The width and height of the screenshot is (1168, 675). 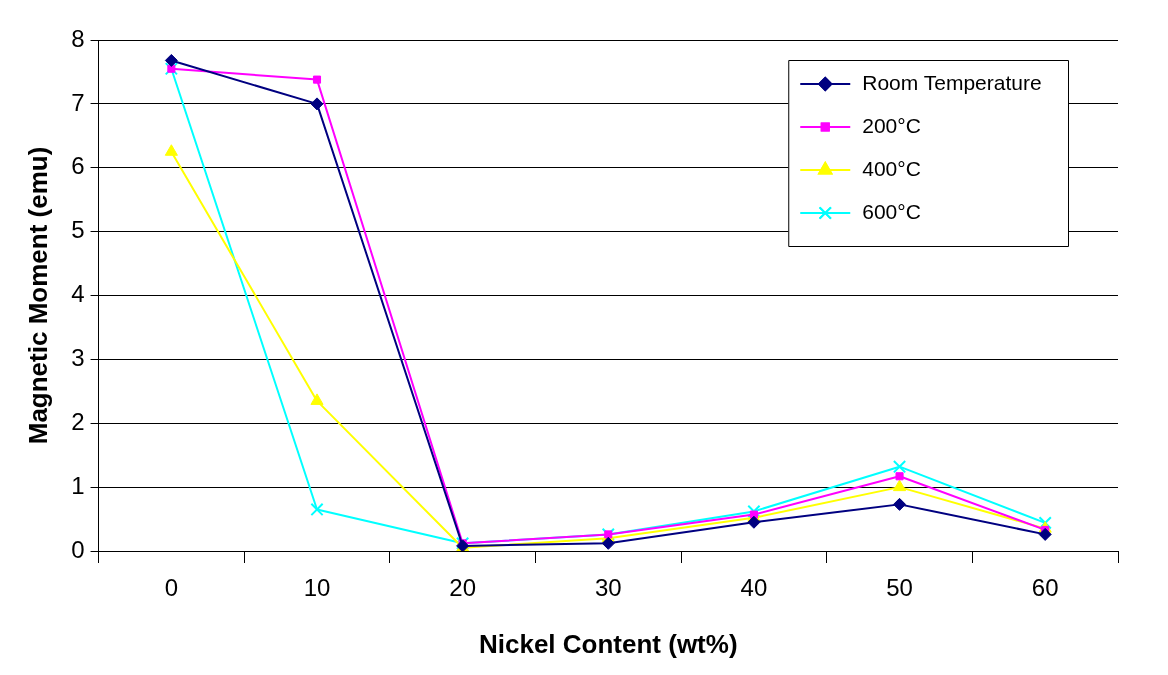 What do you see at coordinates (952, 82) in the screenshot?
I see `legend-label: Room Temperature` at bounding box center [952, 82].